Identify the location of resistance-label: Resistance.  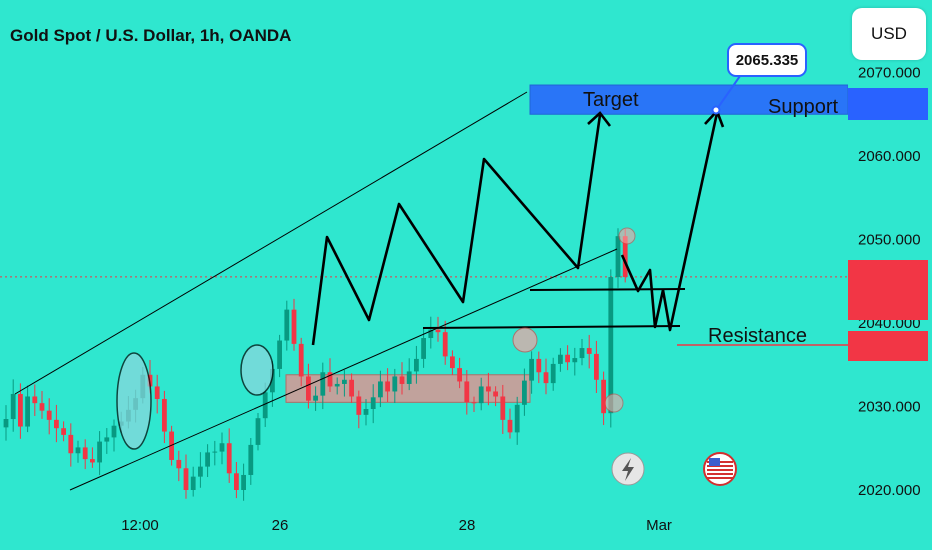
(757, 336).